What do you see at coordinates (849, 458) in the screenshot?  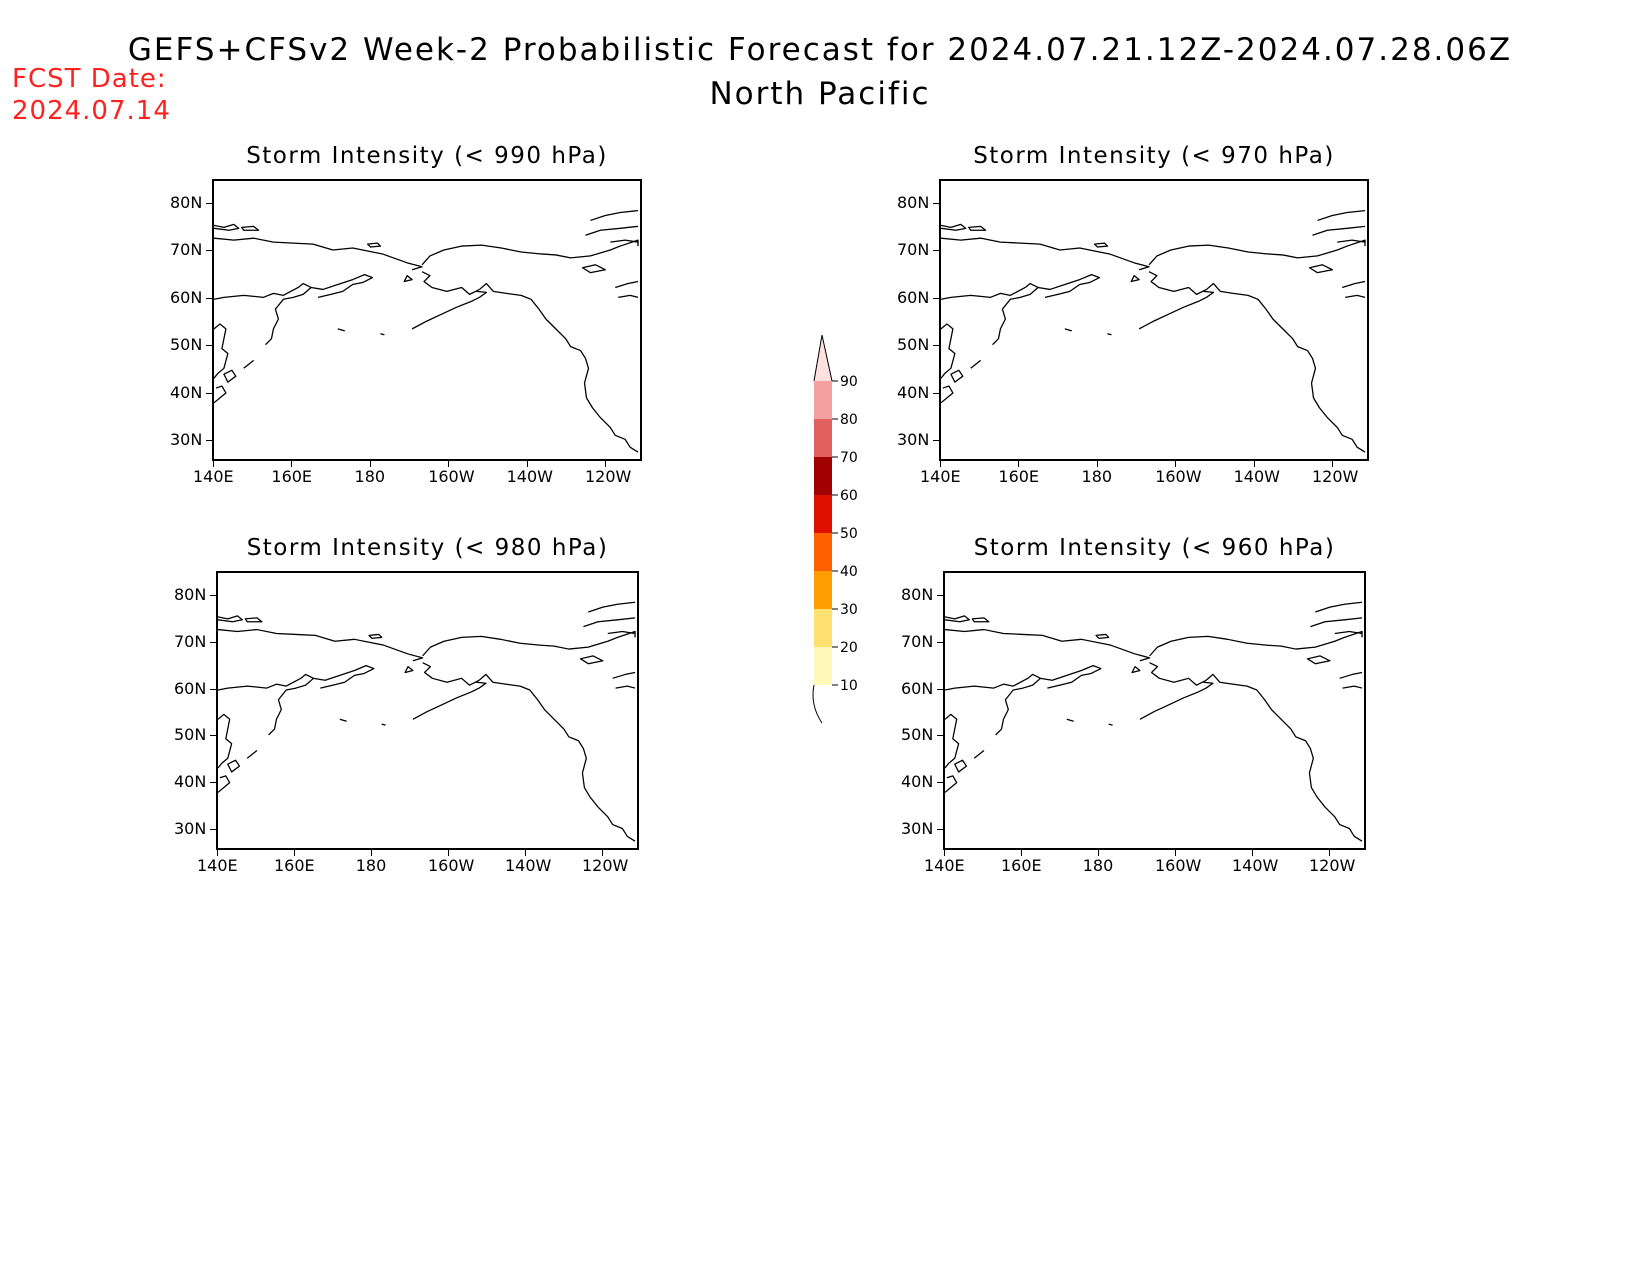 I see `colorbar-label: 70` at bounding box center [849, 458].